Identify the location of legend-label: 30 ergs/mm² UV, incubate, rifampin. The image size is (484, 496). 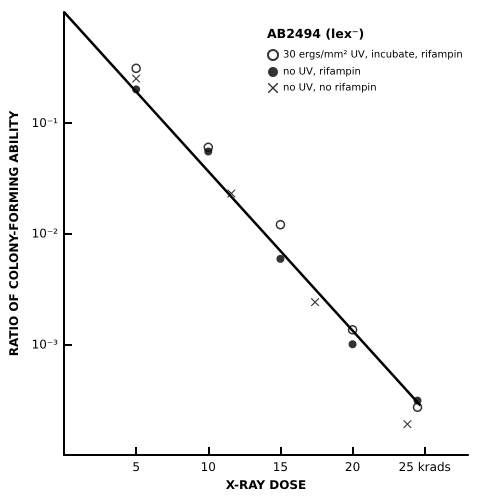
(373, 55).